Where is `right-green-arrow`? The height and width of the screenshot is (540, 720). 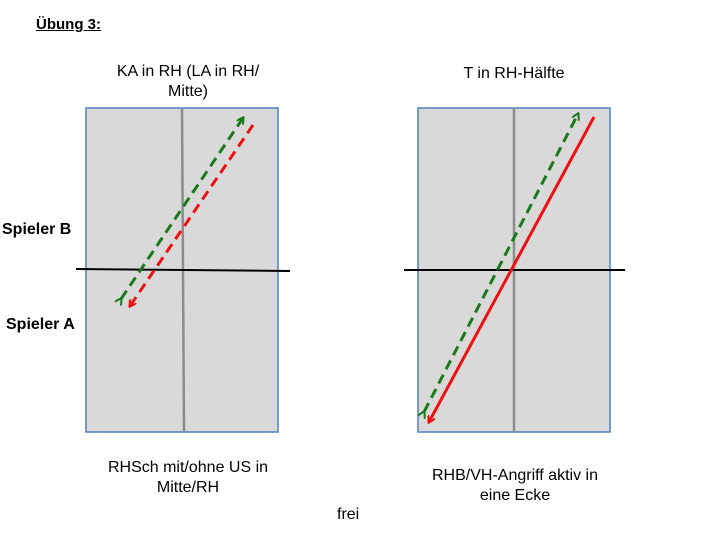 right-green-arrow is located at coordinates (501, 263).